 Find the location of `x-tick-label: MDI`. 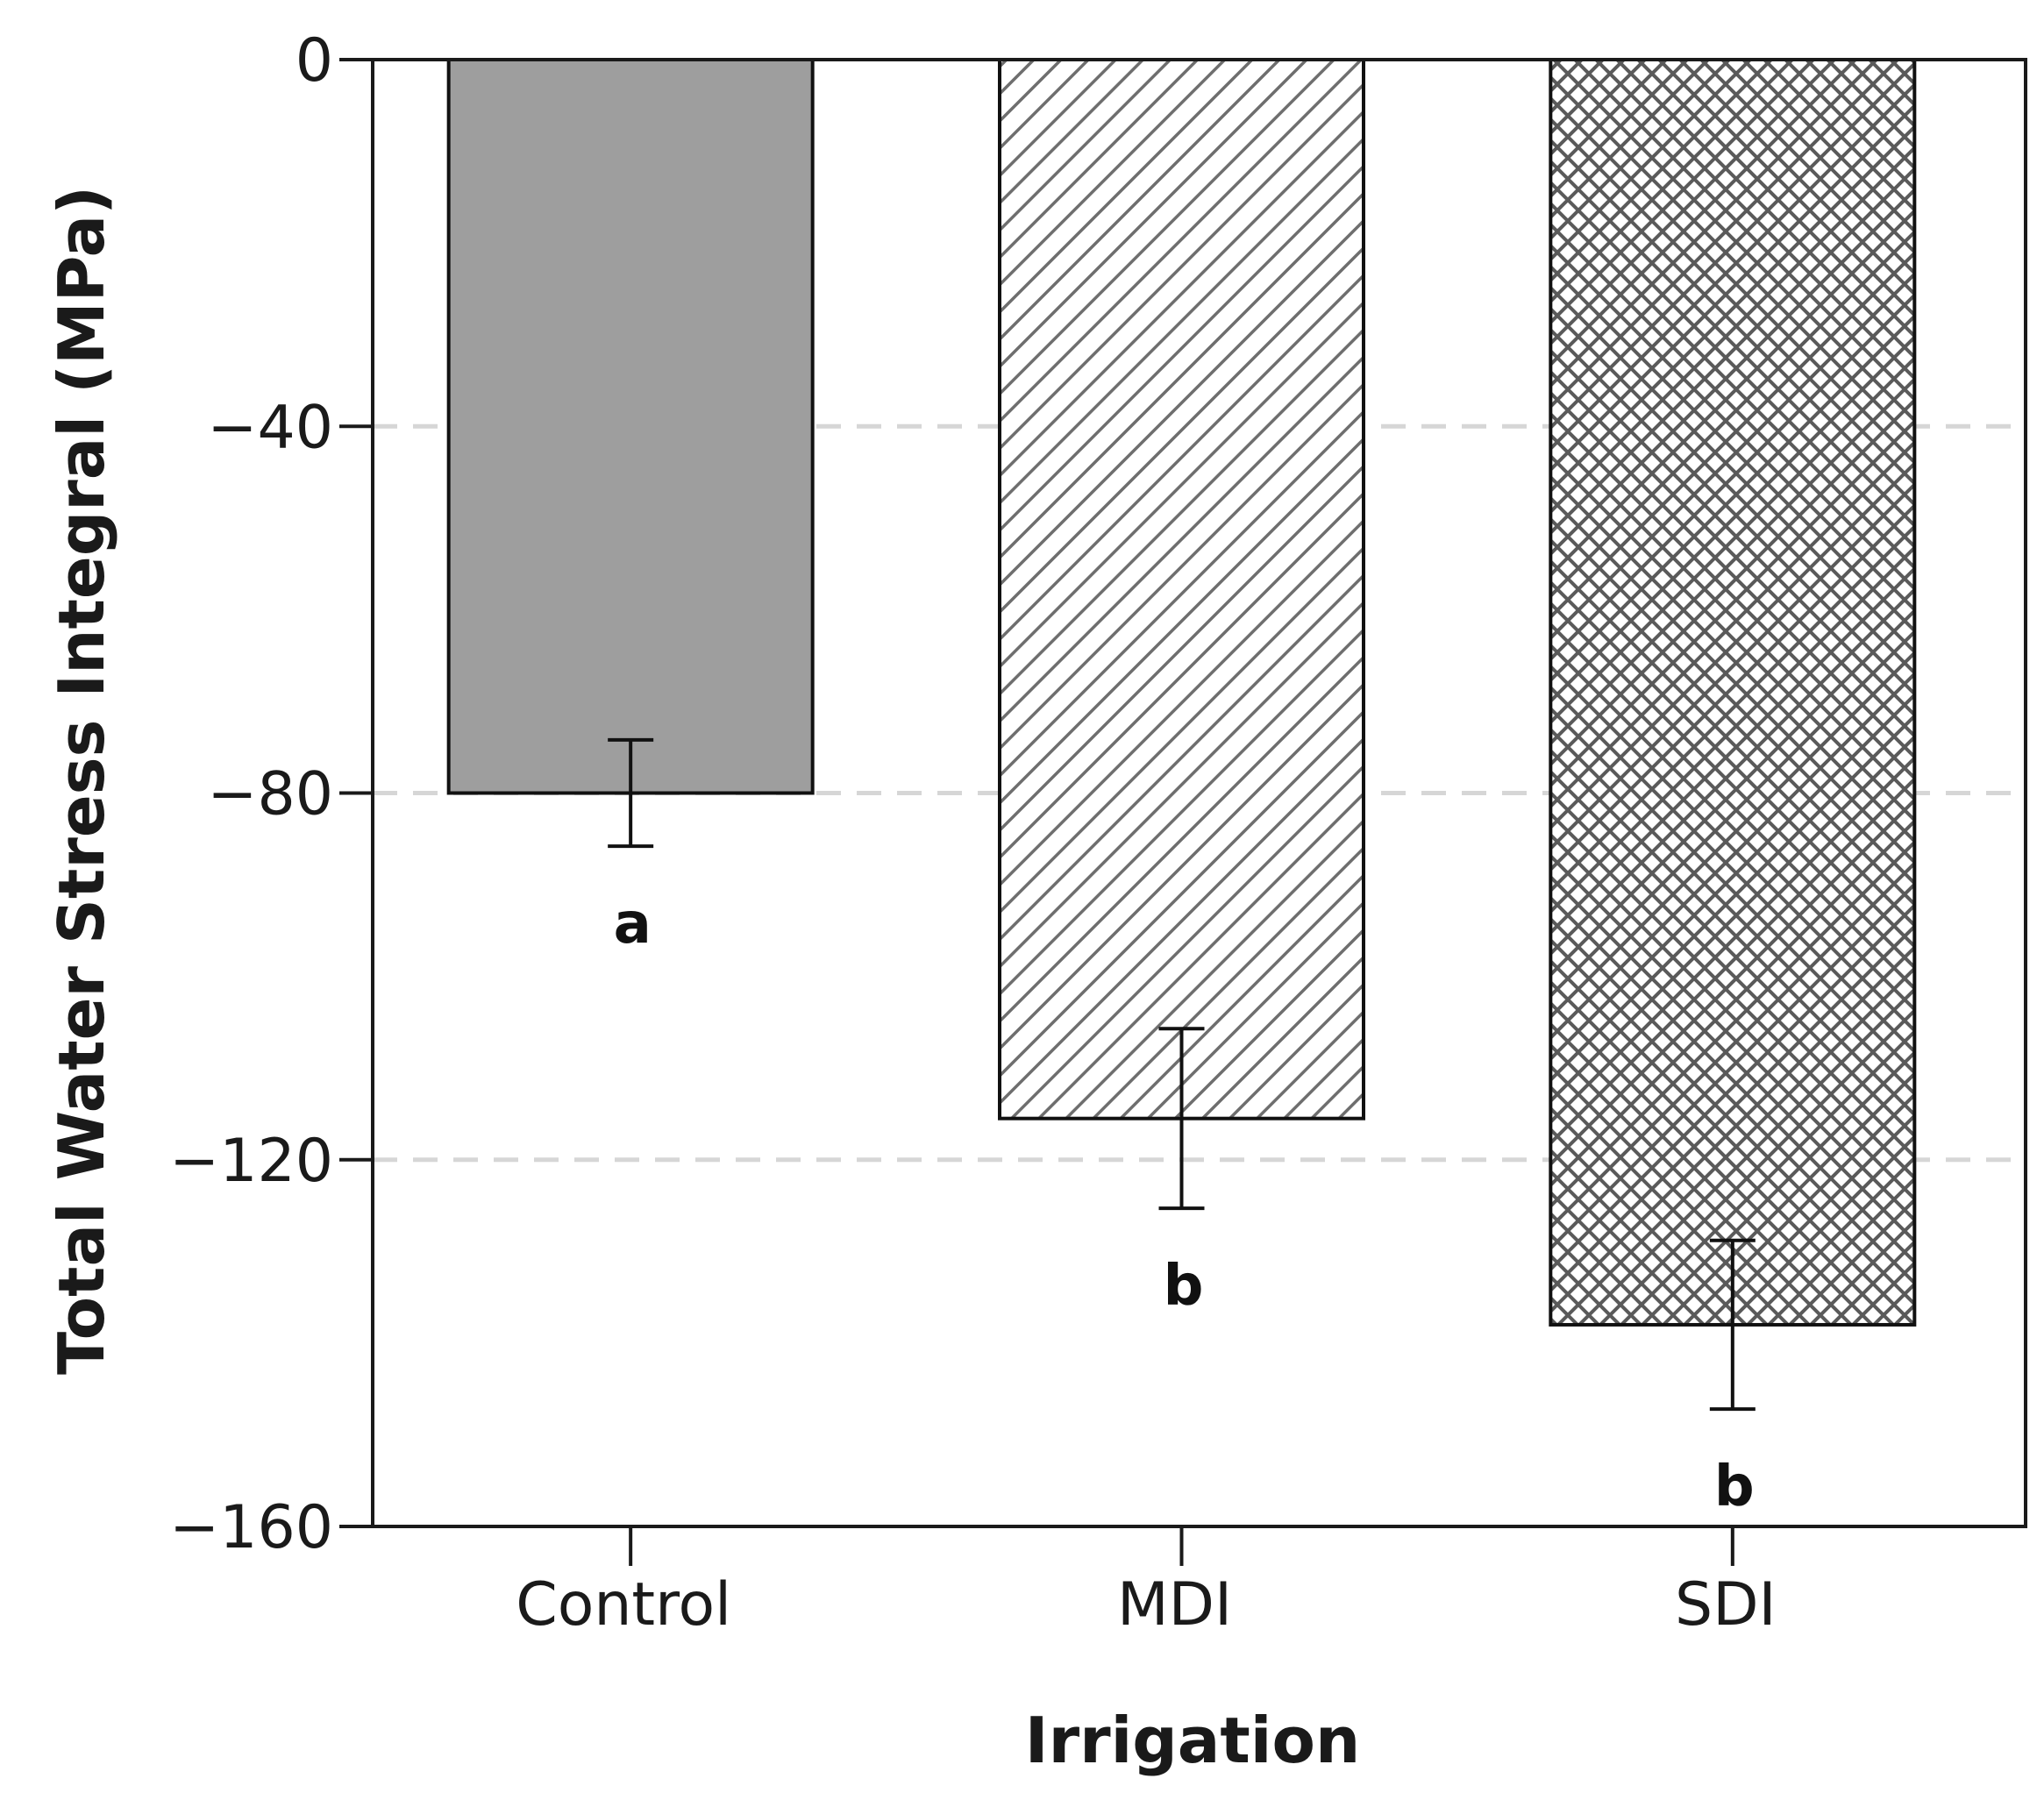

x-tick-label: MDI is located at coordinates (1174, 1605).